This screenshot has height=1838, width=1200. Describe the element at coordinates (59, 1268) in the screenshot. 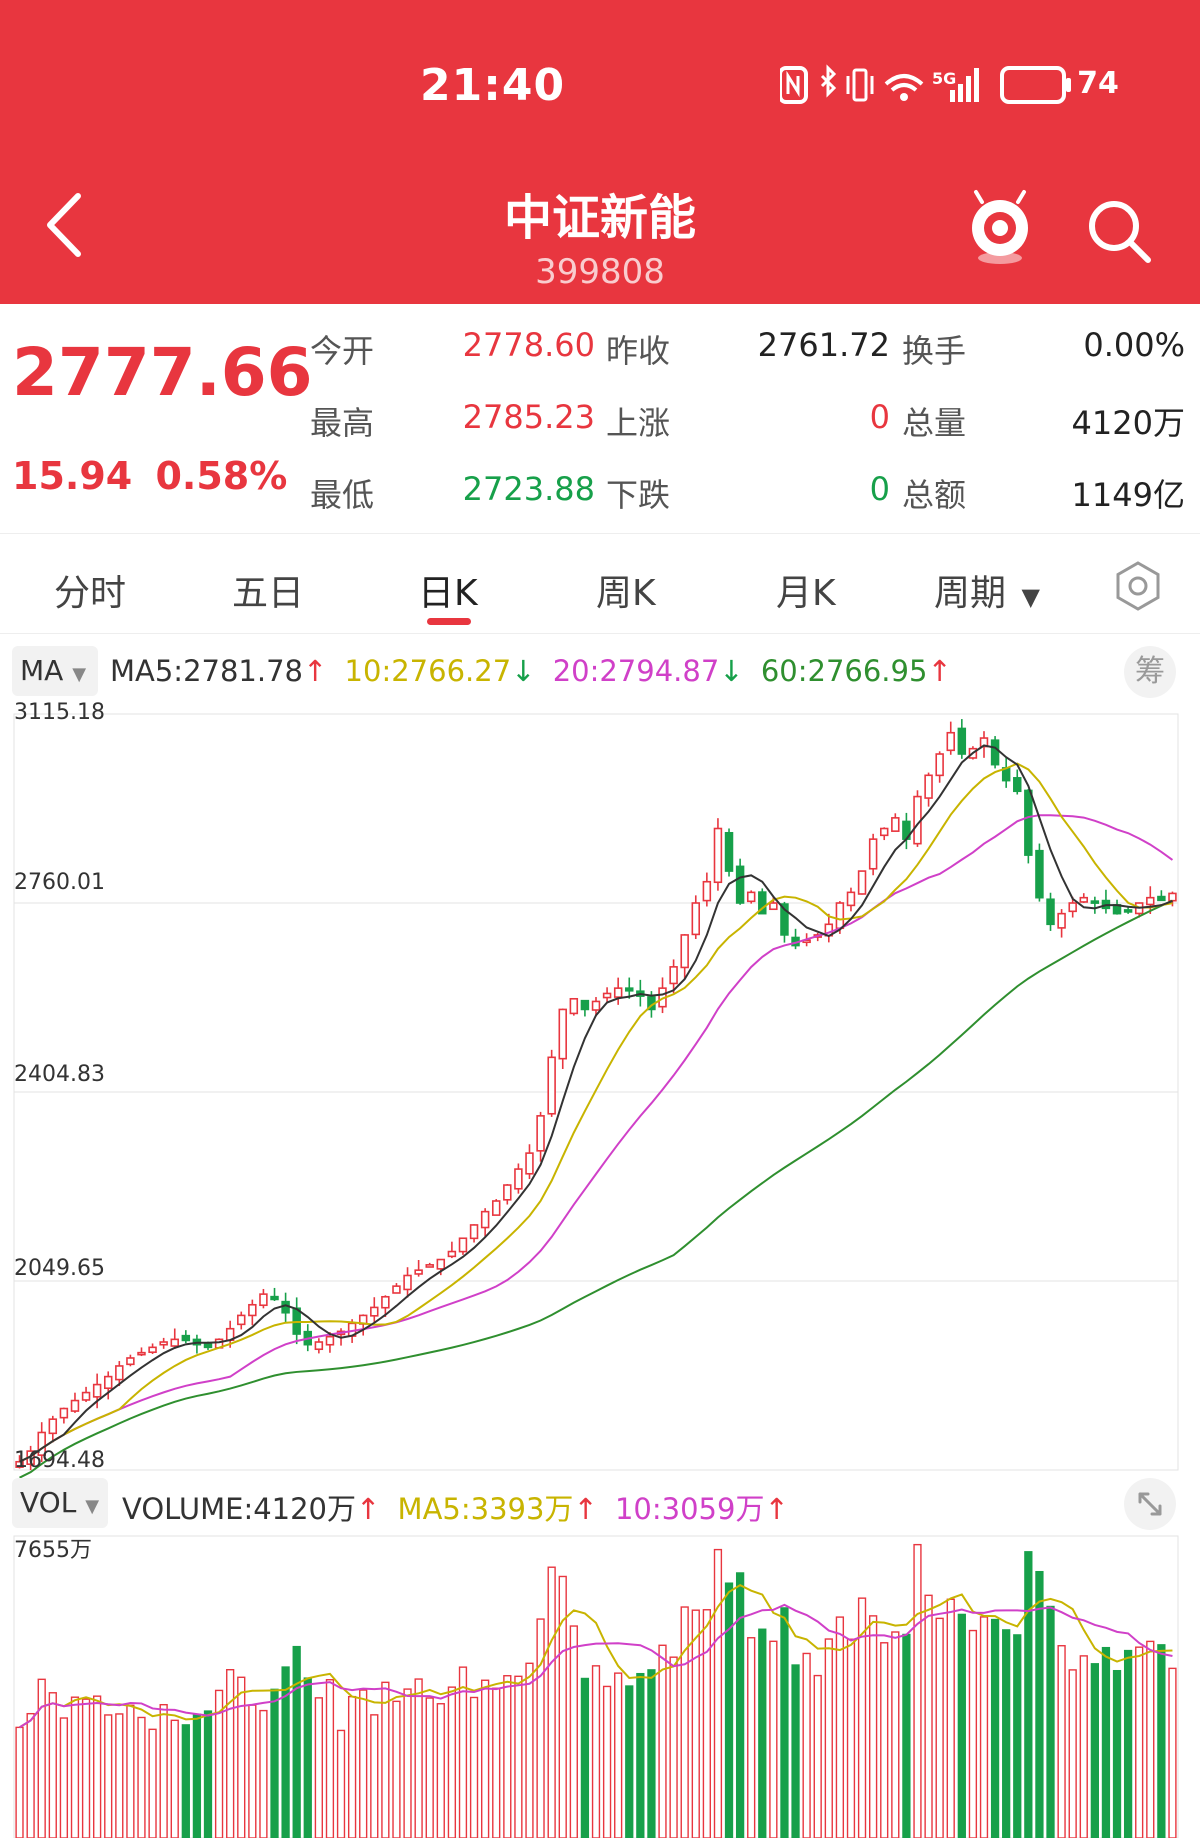

I see `price-axis-label-3: 2049.65` at that location.